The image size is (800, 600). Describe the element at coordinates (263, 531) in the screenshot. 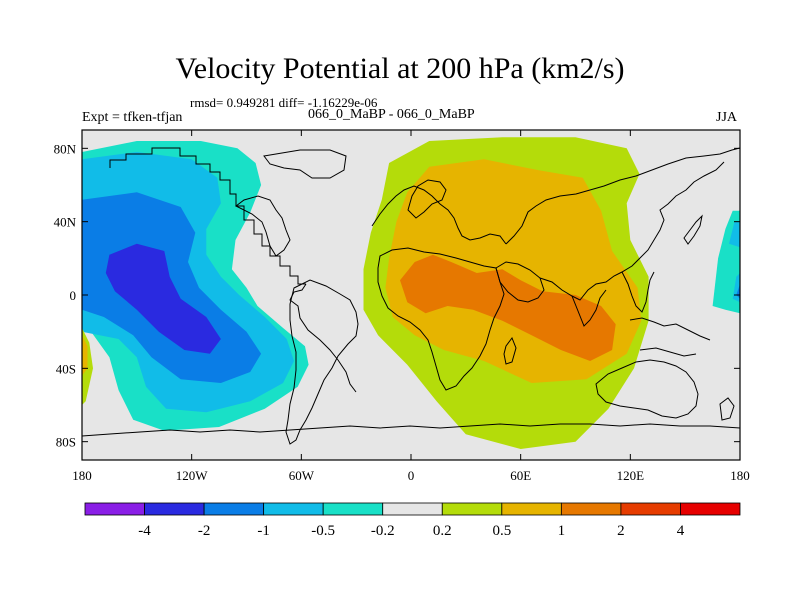

I see `colorbar-label: -1` at that location.